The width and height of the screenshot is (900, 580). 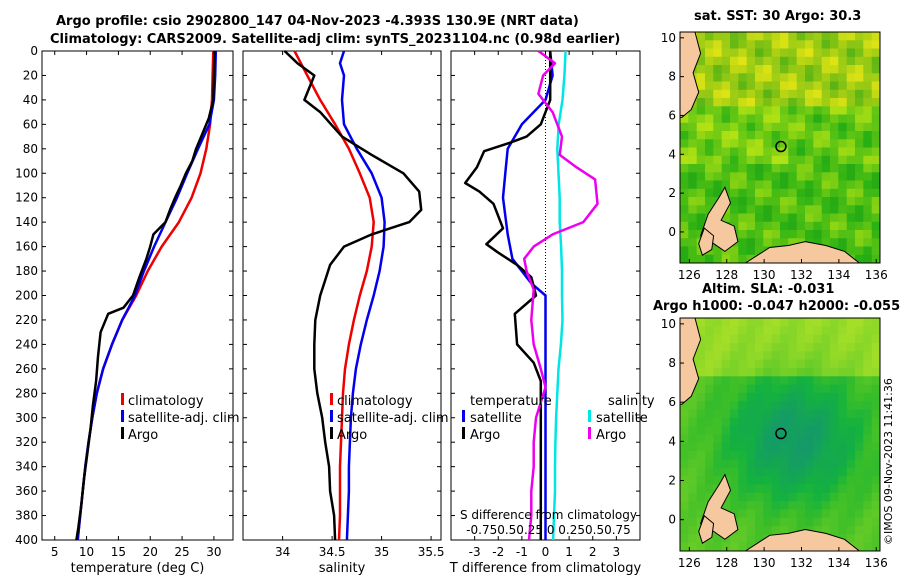 I want to click on x-tick-label: 136, so click(x=876, y=563).